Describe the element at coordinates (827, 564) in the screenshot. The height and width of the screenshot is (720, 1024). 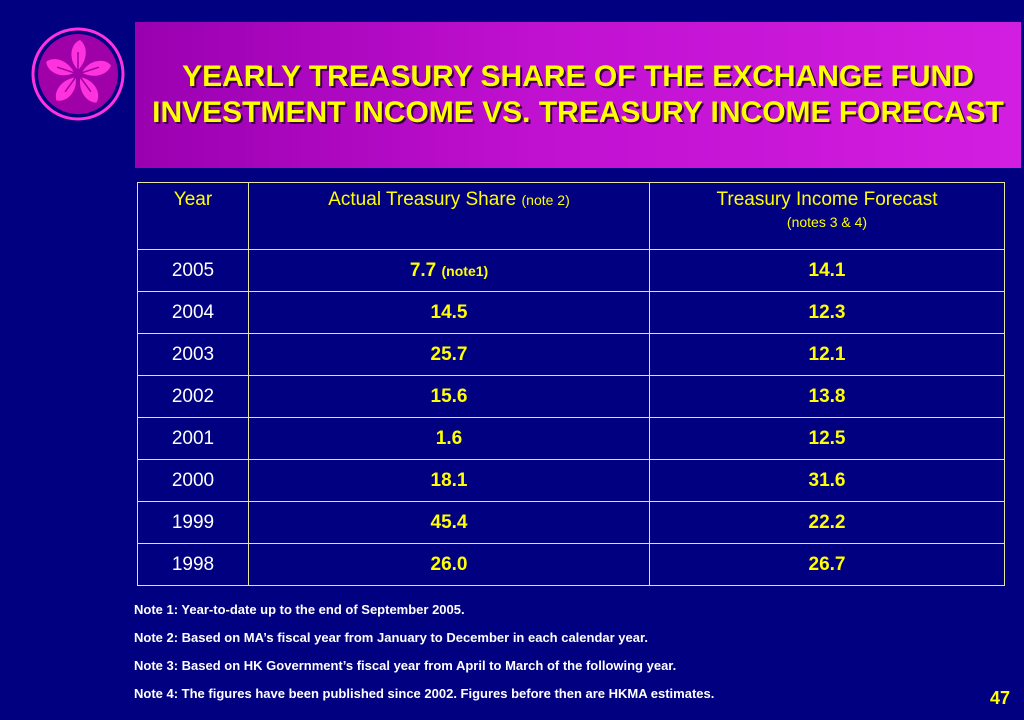
I see `cell-forecast: 26.7` at that location.